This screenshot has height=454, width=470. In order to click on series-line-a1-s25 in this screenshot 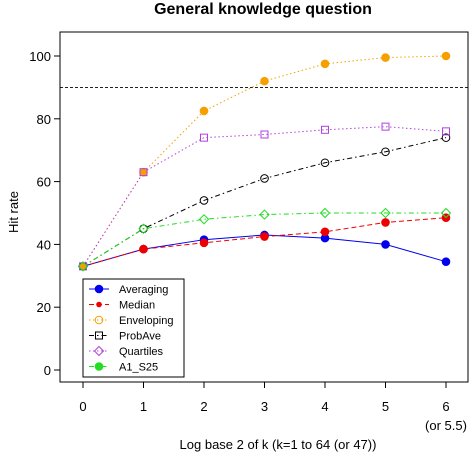, I will do `click(264, 239)`.